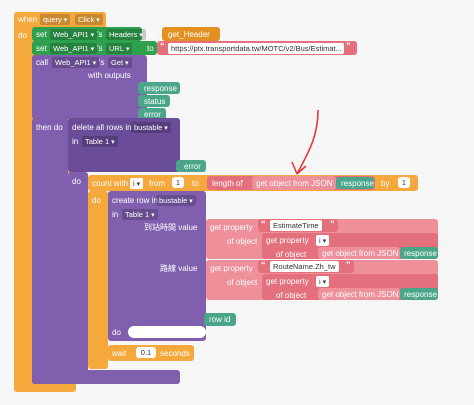 The width and height of the screenshot is (474, 405). Describe the element at coordinates (287, 281) in the screenshot. I see `inner-get-property-2-label: get property` at that location.